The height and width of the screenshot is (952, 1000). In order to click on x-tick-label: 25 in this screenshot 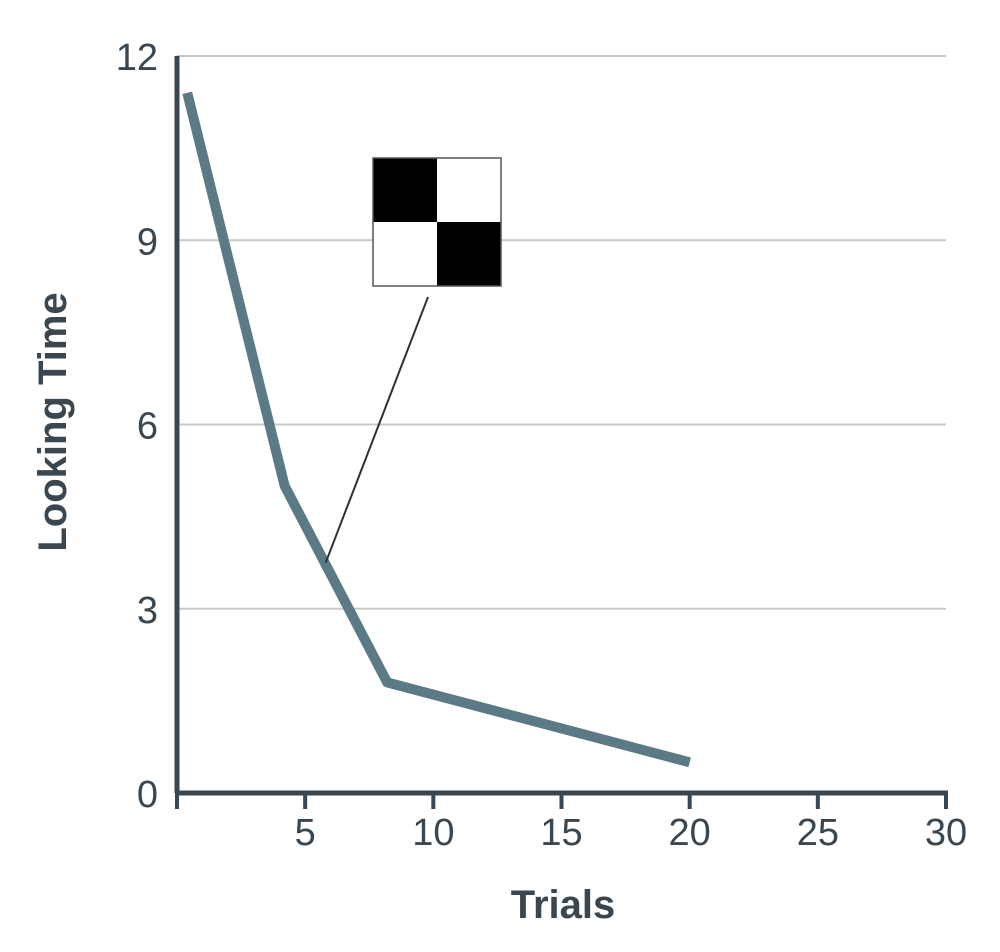, I will do `click(818, 833)`.